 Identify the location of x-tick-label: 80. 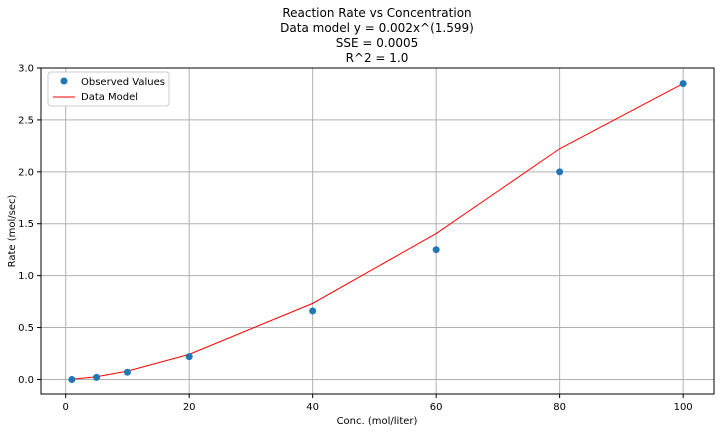
(559, 407).